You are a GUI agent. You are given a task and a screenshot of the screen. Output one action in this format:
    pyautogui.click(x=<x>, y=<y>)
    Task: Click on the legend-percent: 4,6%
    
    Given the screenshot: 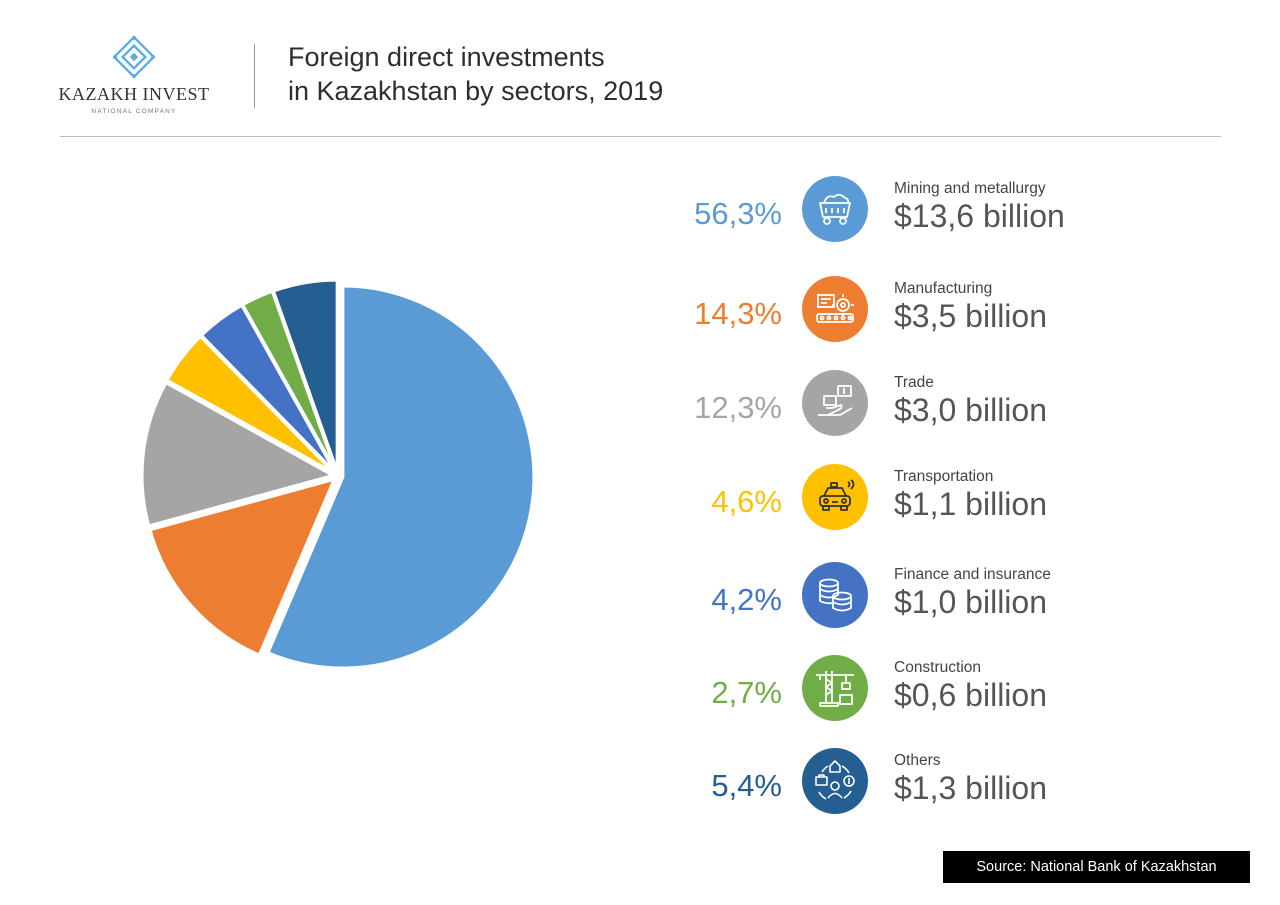 What is the action you would take?
    pyautogui.click(x=746, y=501)
    